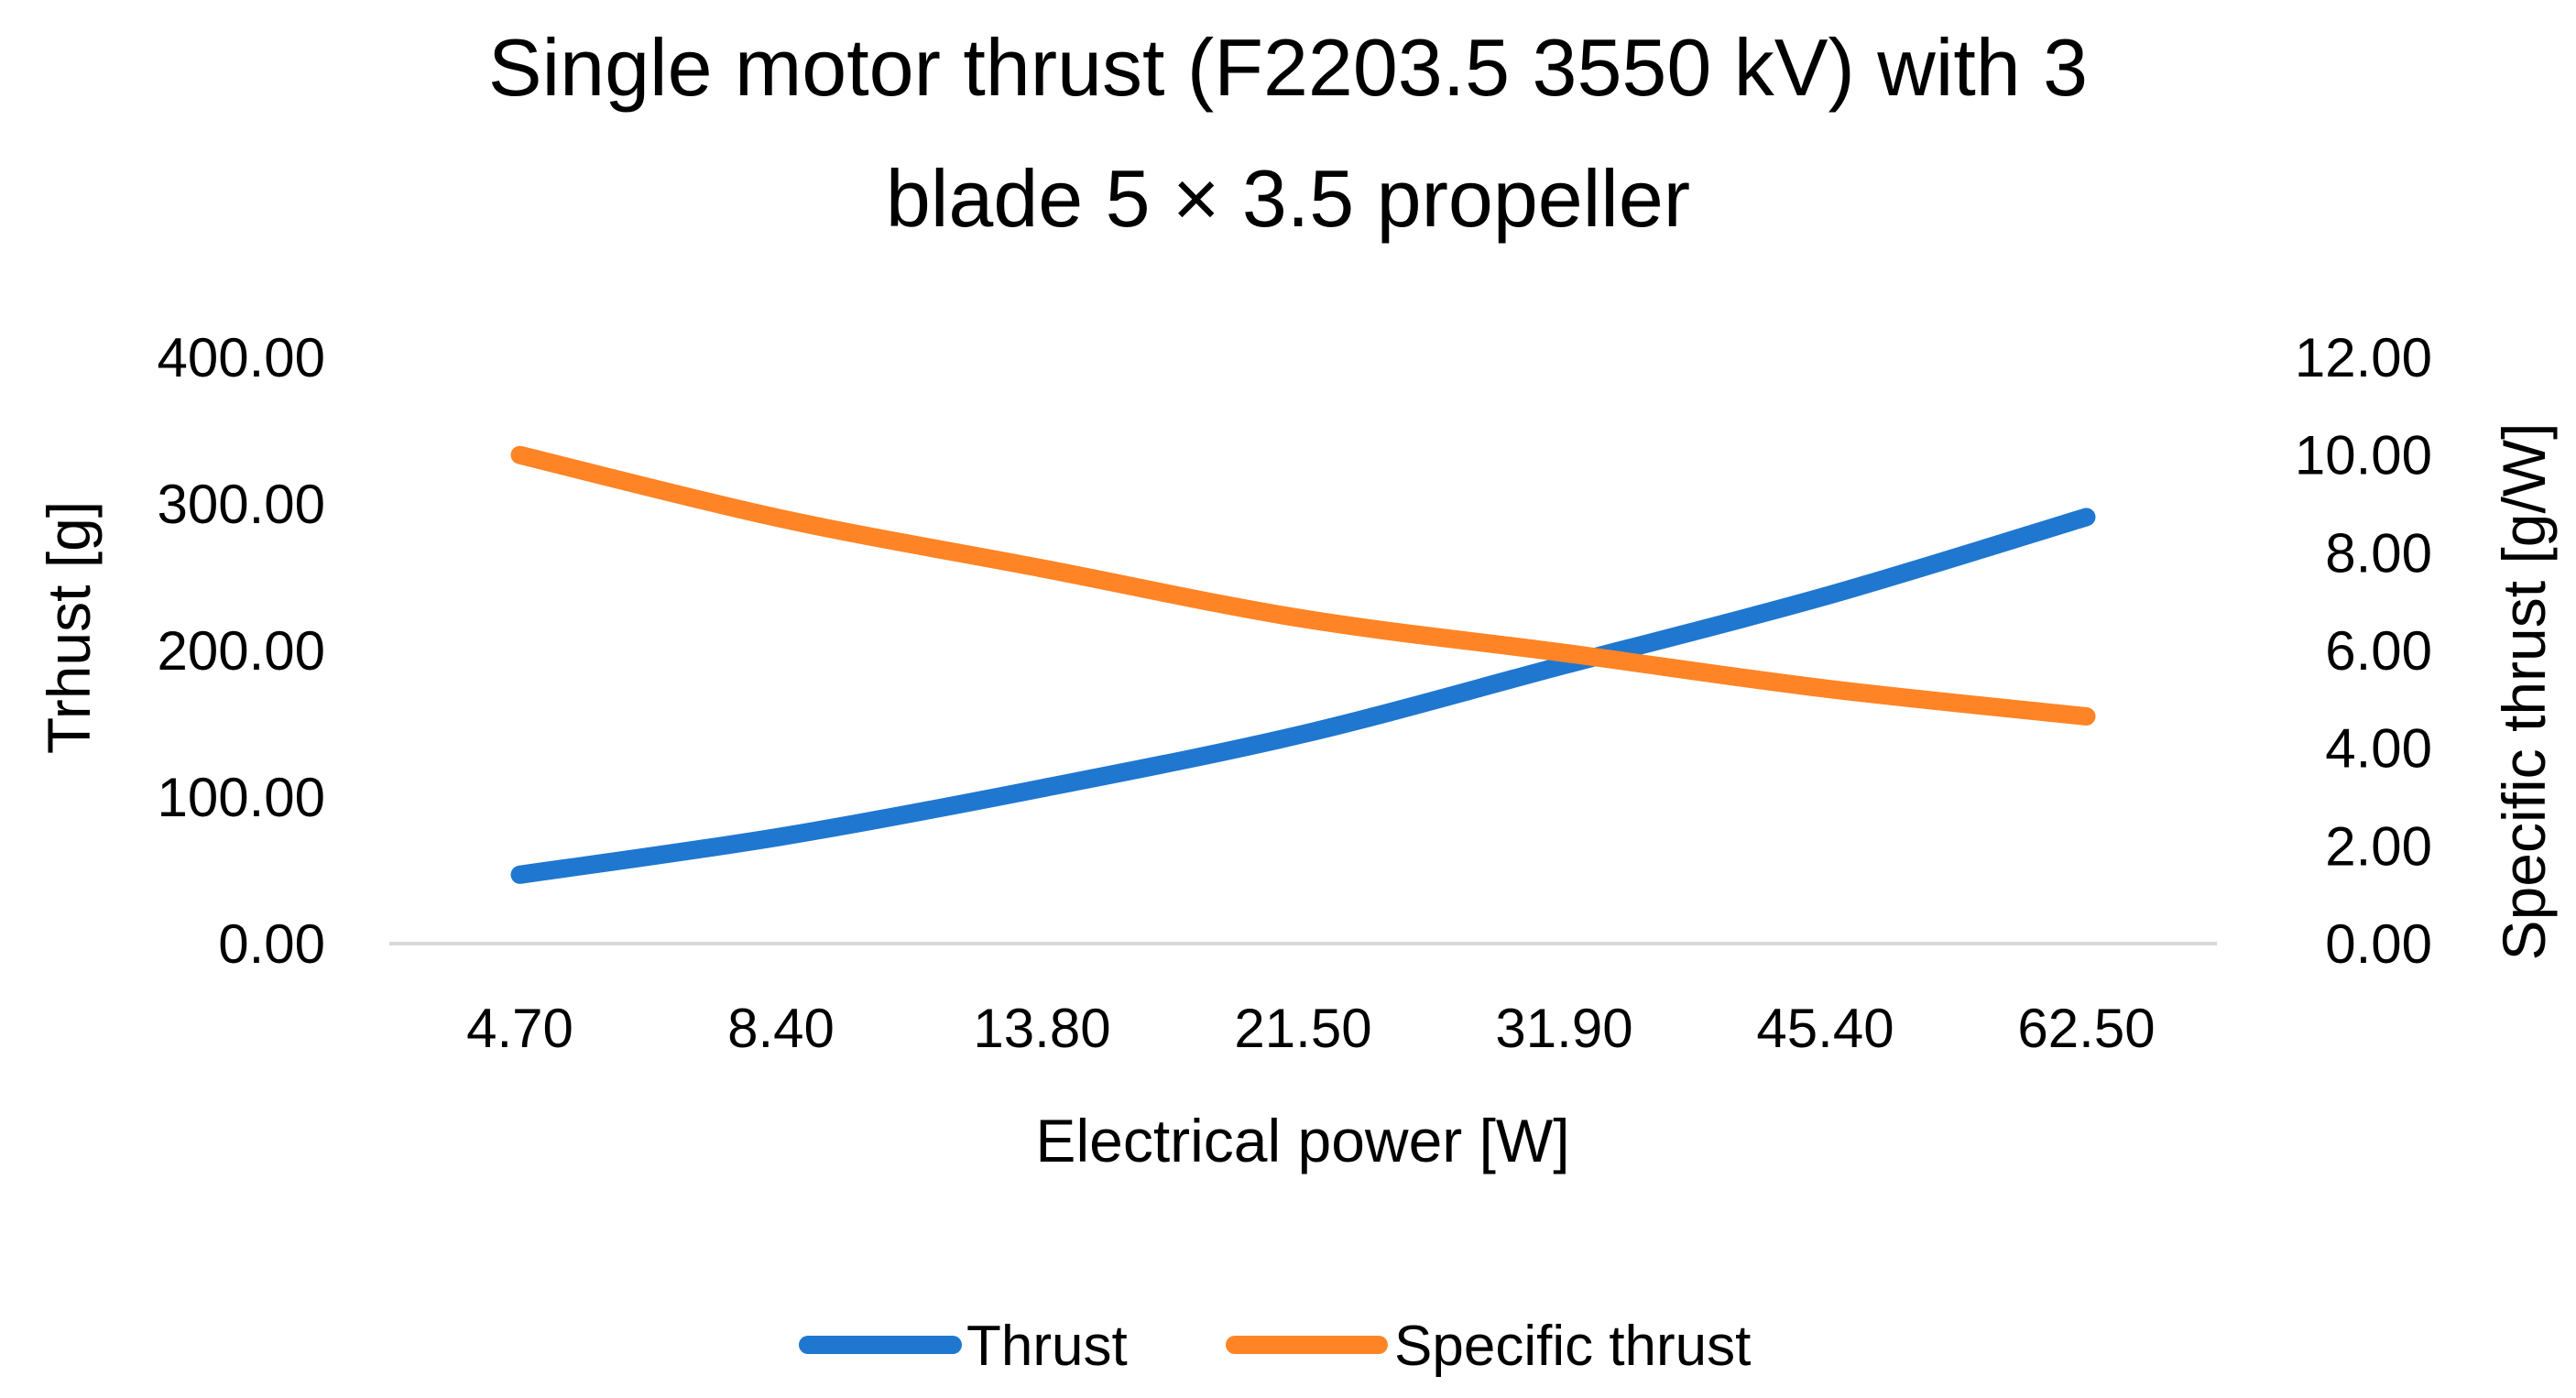 This screenshot has height=1398, width=2576. What do you see at coordinates (1275, 1347) in the screenshot?
I see `legend: Thrust Specific thrust` at bounding box center [1275, 1347].